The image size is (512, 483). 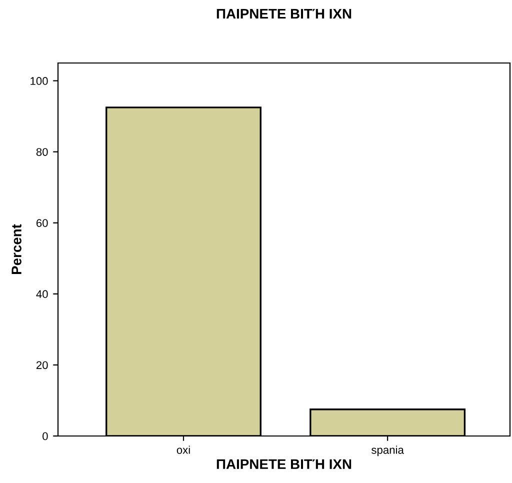 What do you see at coordinates (45, 436) in the screenshot?
I see `y-tick-label: 0` at bounding box center [45, 436].